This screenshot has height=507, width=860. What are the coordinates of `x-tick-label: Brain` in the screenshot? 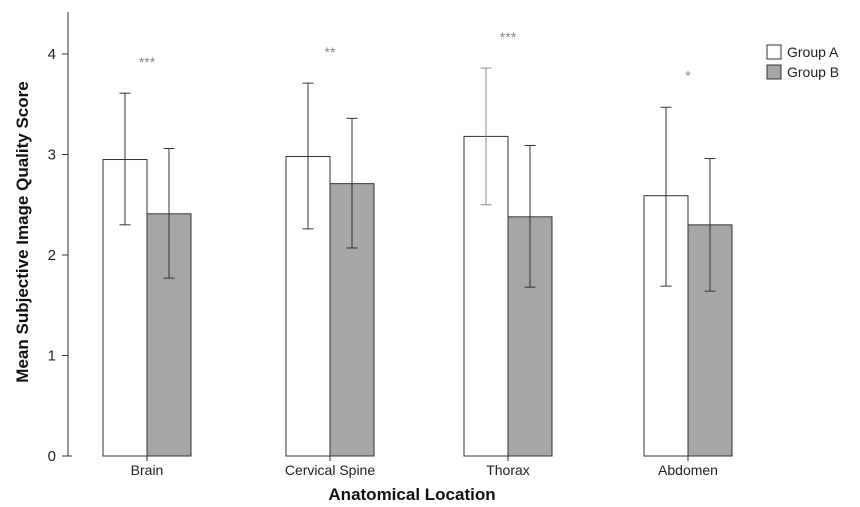 It's located at (147, 470).